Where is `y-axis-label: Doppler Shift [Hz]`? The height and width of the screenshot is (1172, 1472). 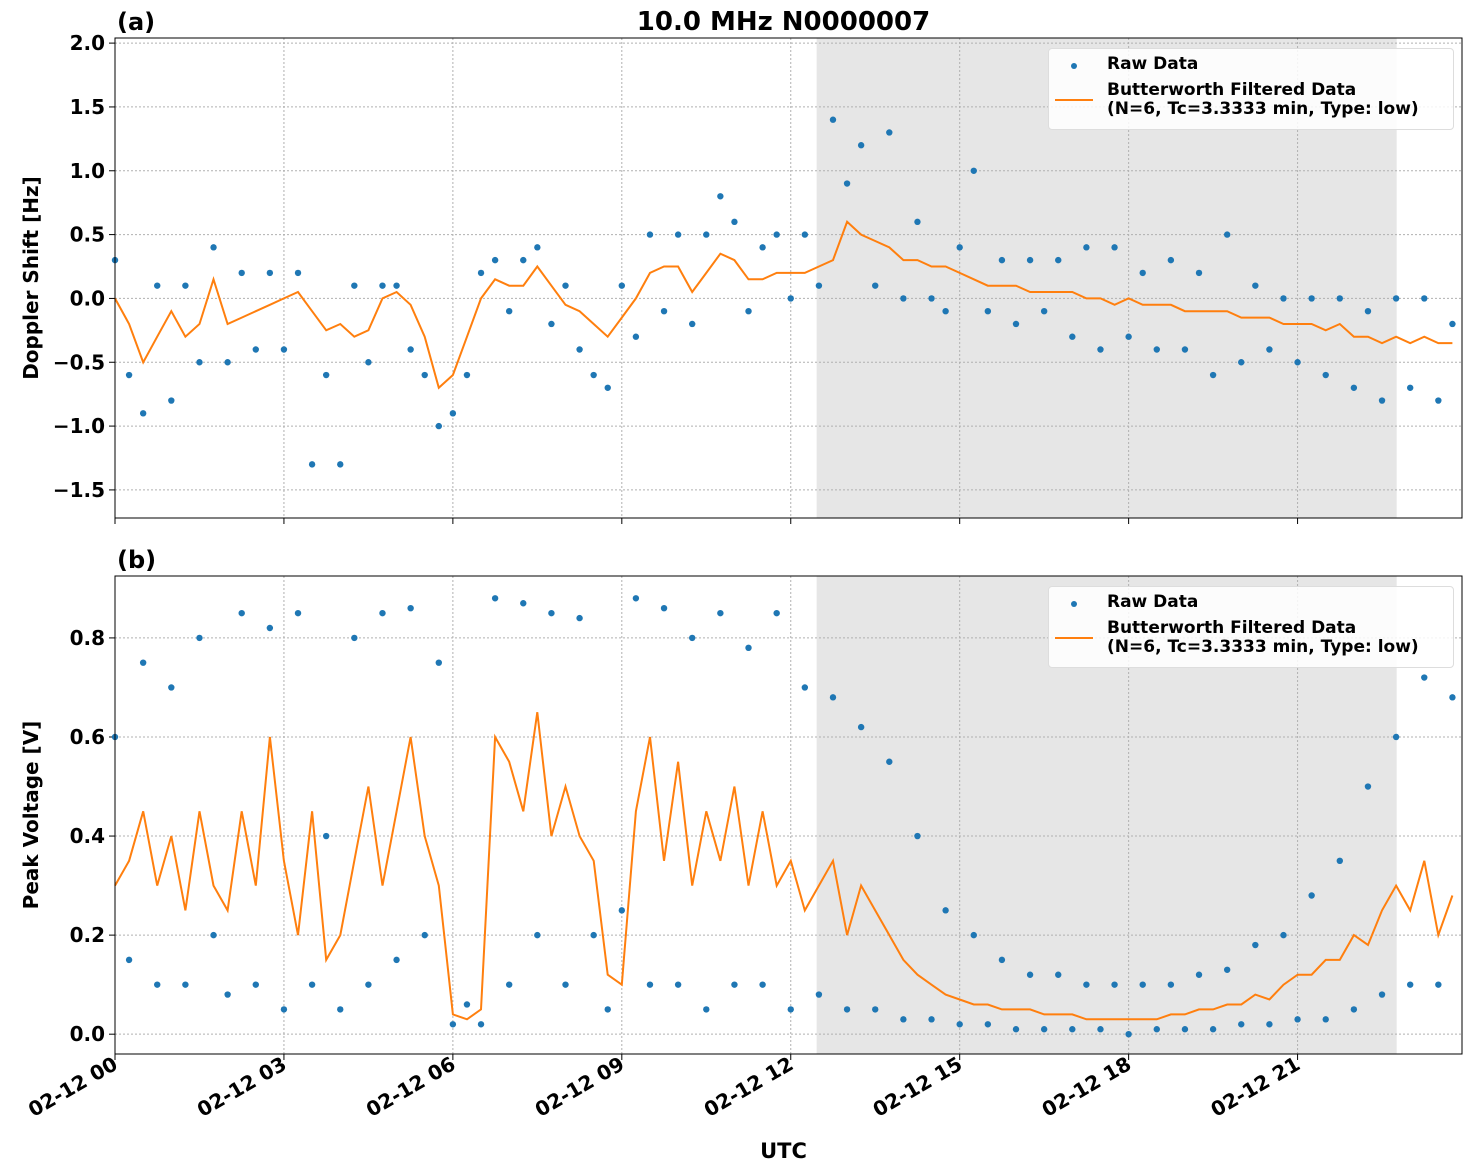 y-axis-label: Doppler Shift [Hz] is located at coordinates (31, 278).